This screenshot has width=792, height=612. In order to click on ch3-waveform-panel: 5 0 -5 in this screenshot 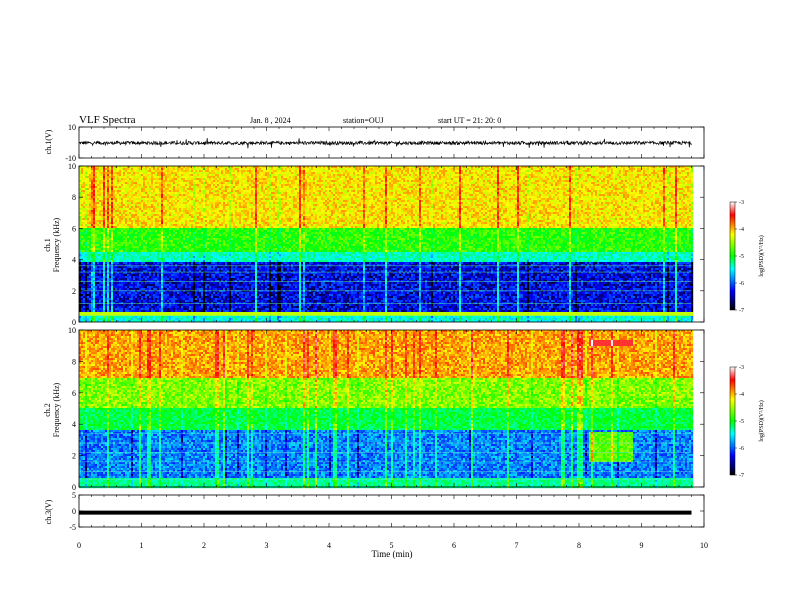, I will do `click(386, 511)`.